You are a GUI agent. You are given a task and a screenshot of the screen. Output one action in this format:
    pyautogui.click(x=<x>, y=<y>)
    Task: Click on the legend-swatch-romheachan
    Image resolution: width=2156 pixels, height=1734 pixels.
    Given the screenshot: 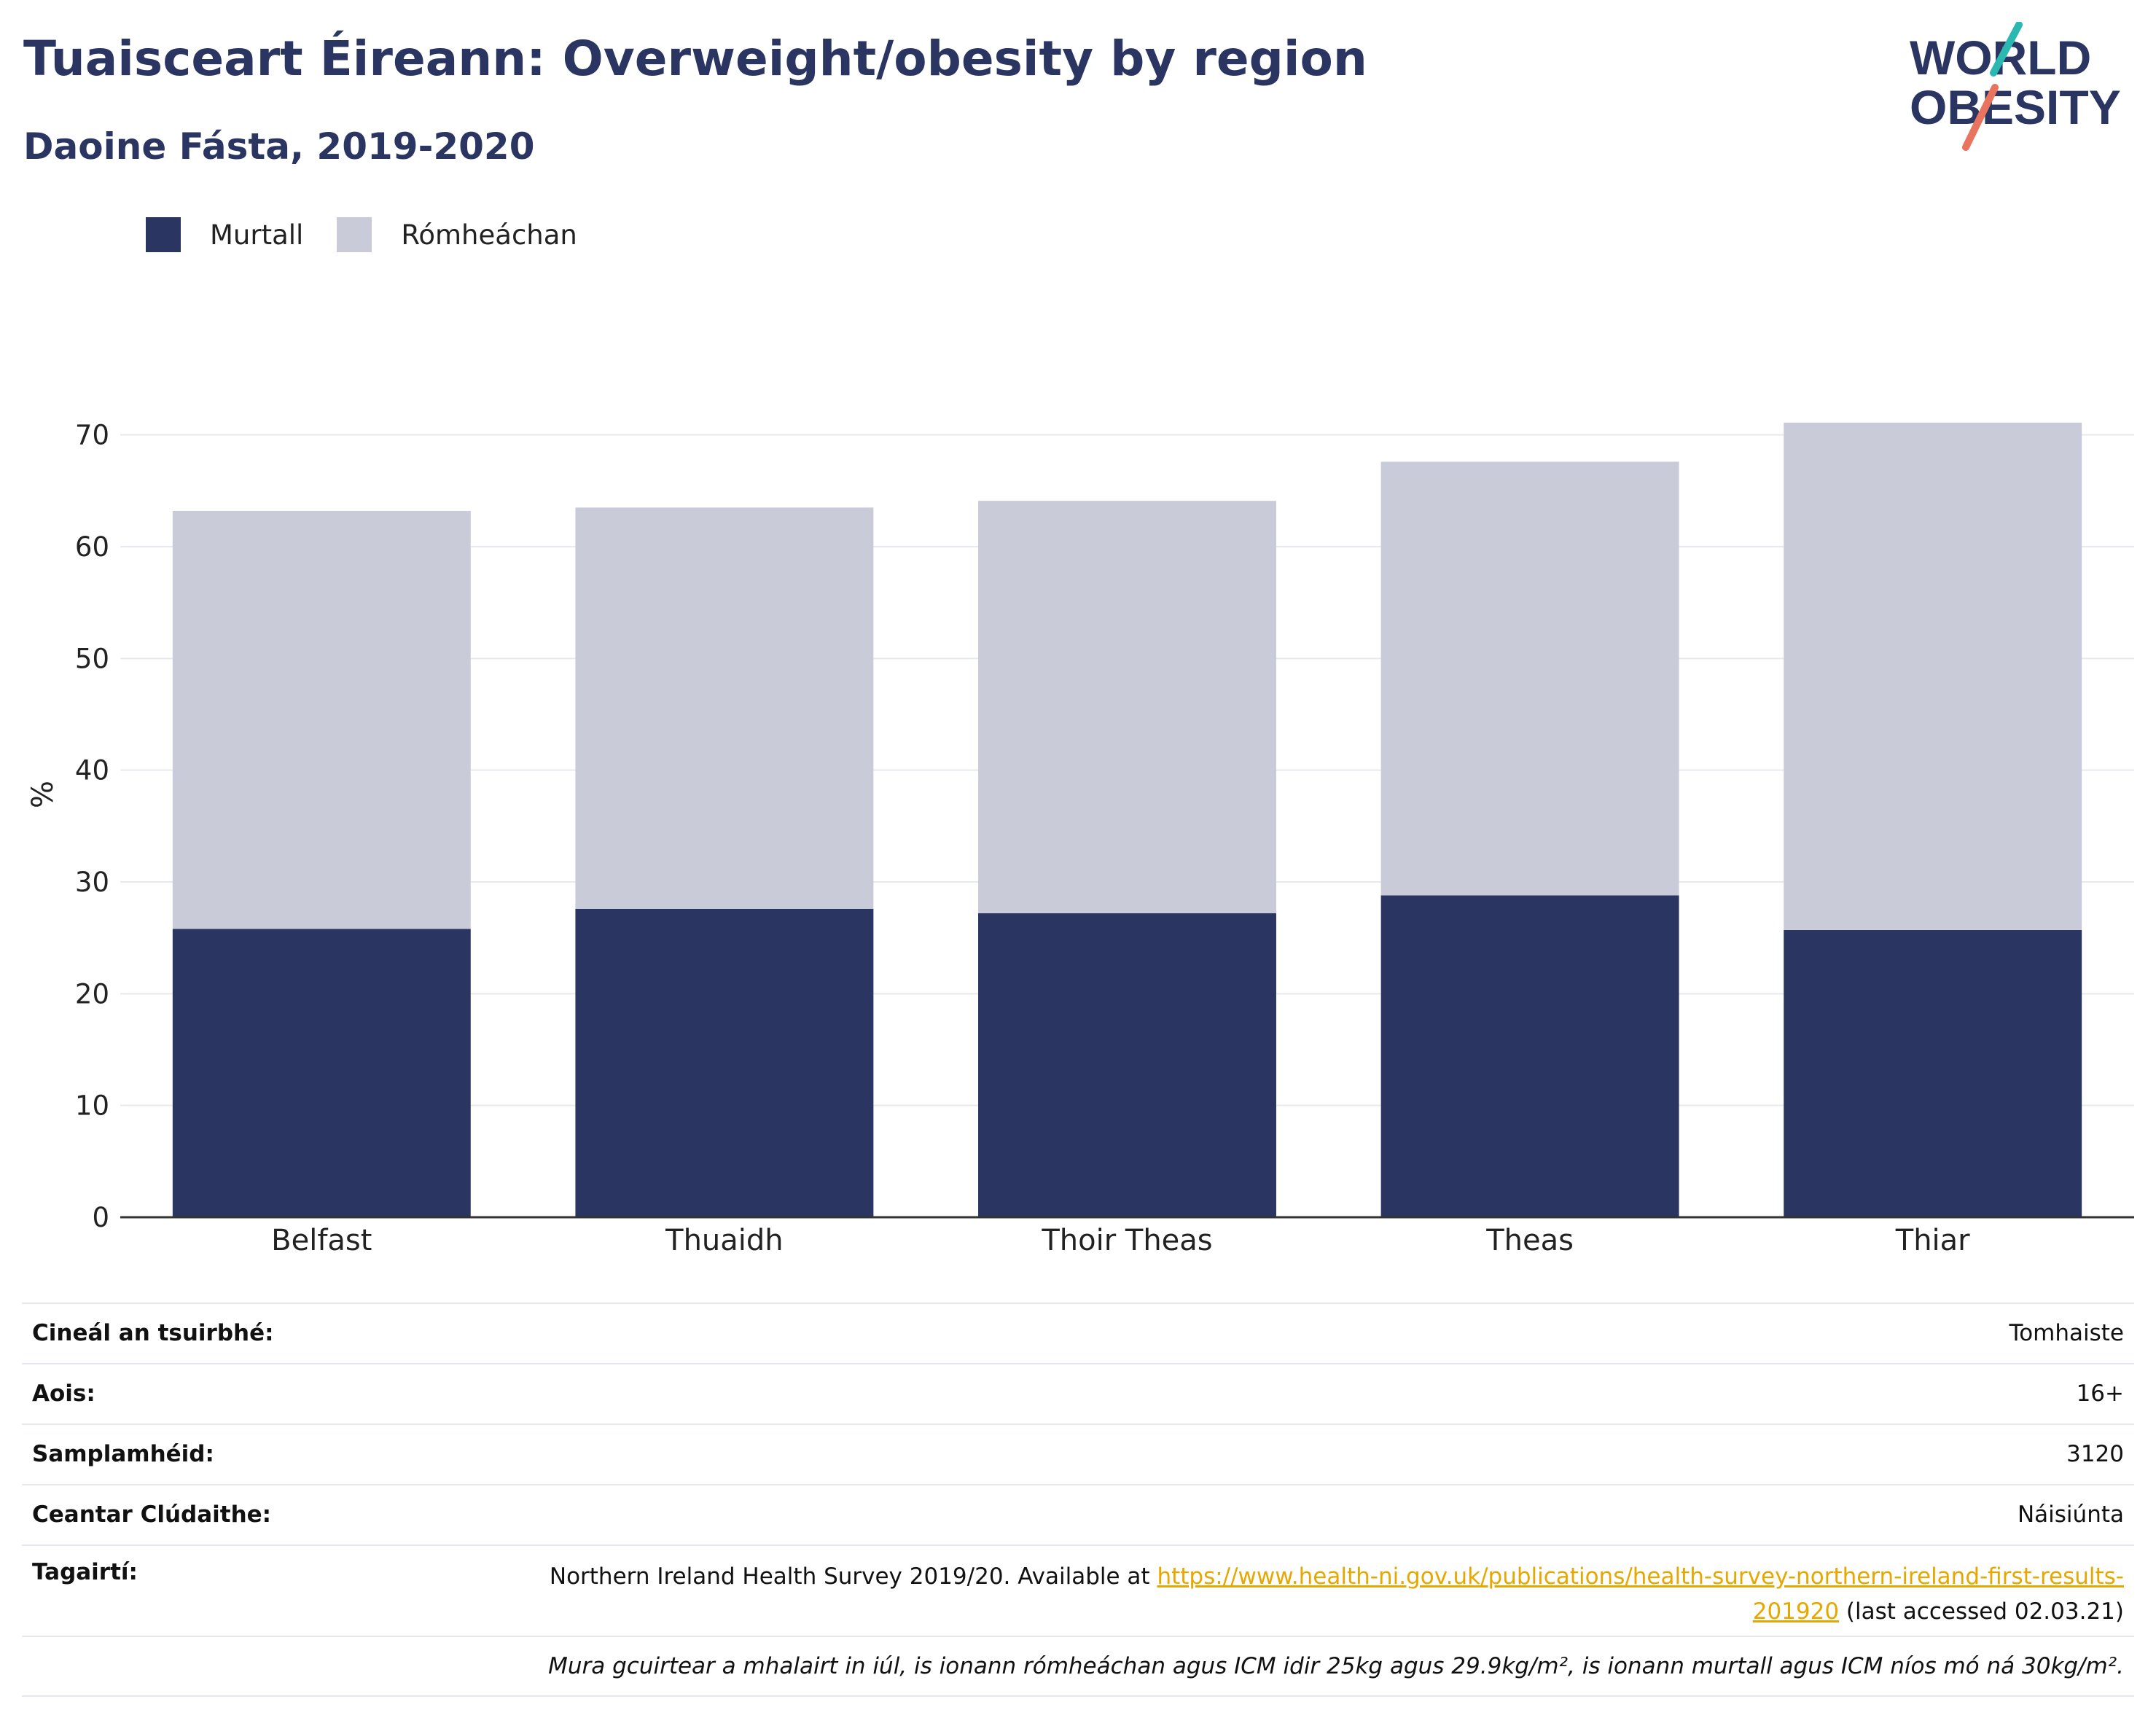 What is the action you would take?
    pyautogui.click(x=354, y=234)
    